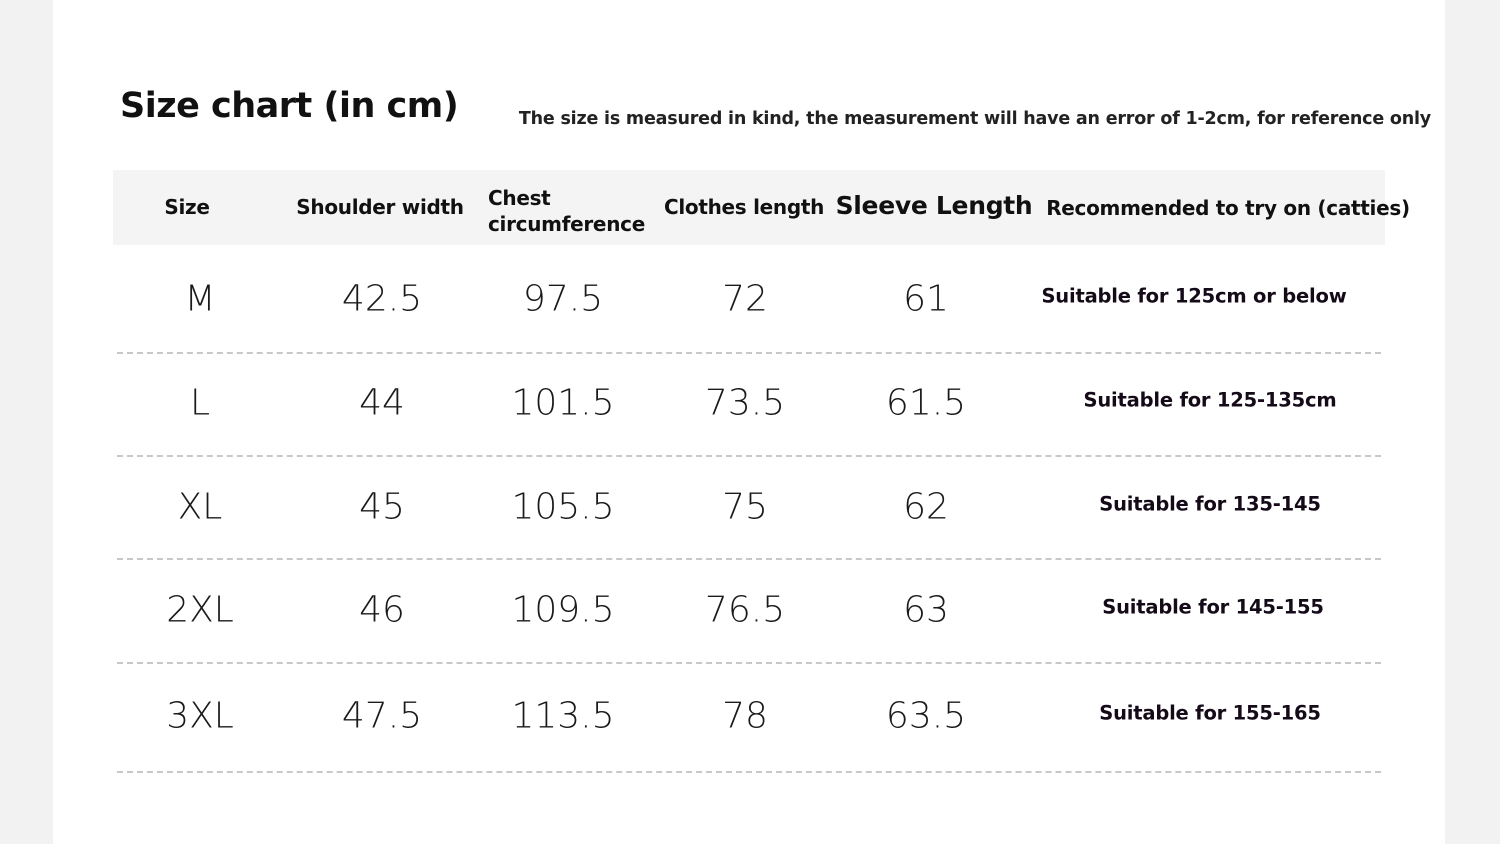  I want to click on cell-recommended: Suitable for 135-145, so click(1210, 504).